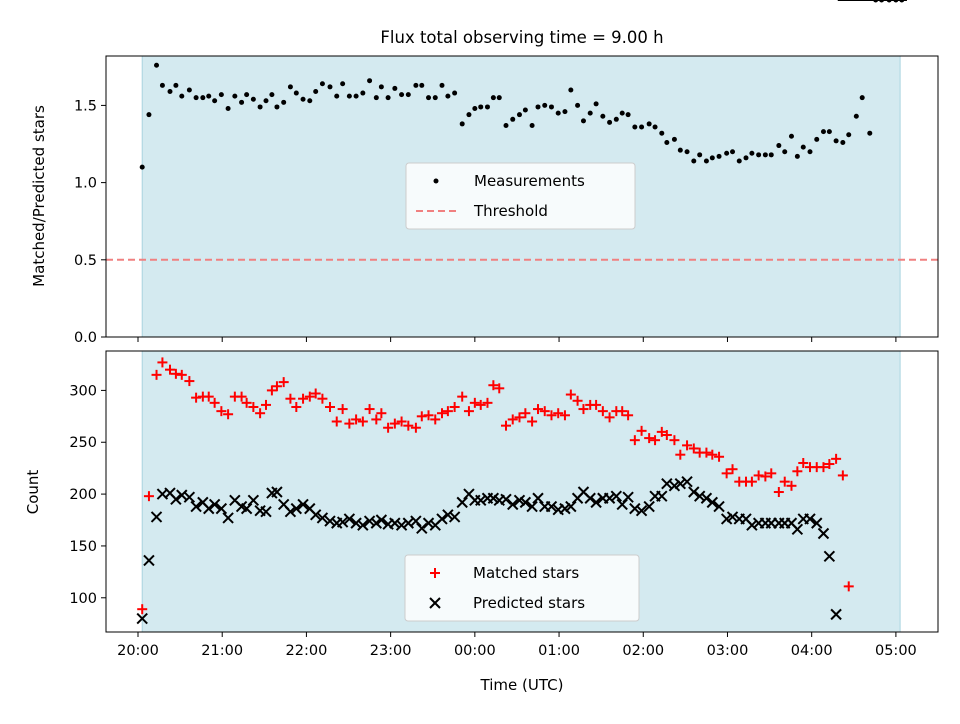 The width and height of the screenshot is (960, 724). I want to click on x-tick-label: 21:00, so click(222, 651).